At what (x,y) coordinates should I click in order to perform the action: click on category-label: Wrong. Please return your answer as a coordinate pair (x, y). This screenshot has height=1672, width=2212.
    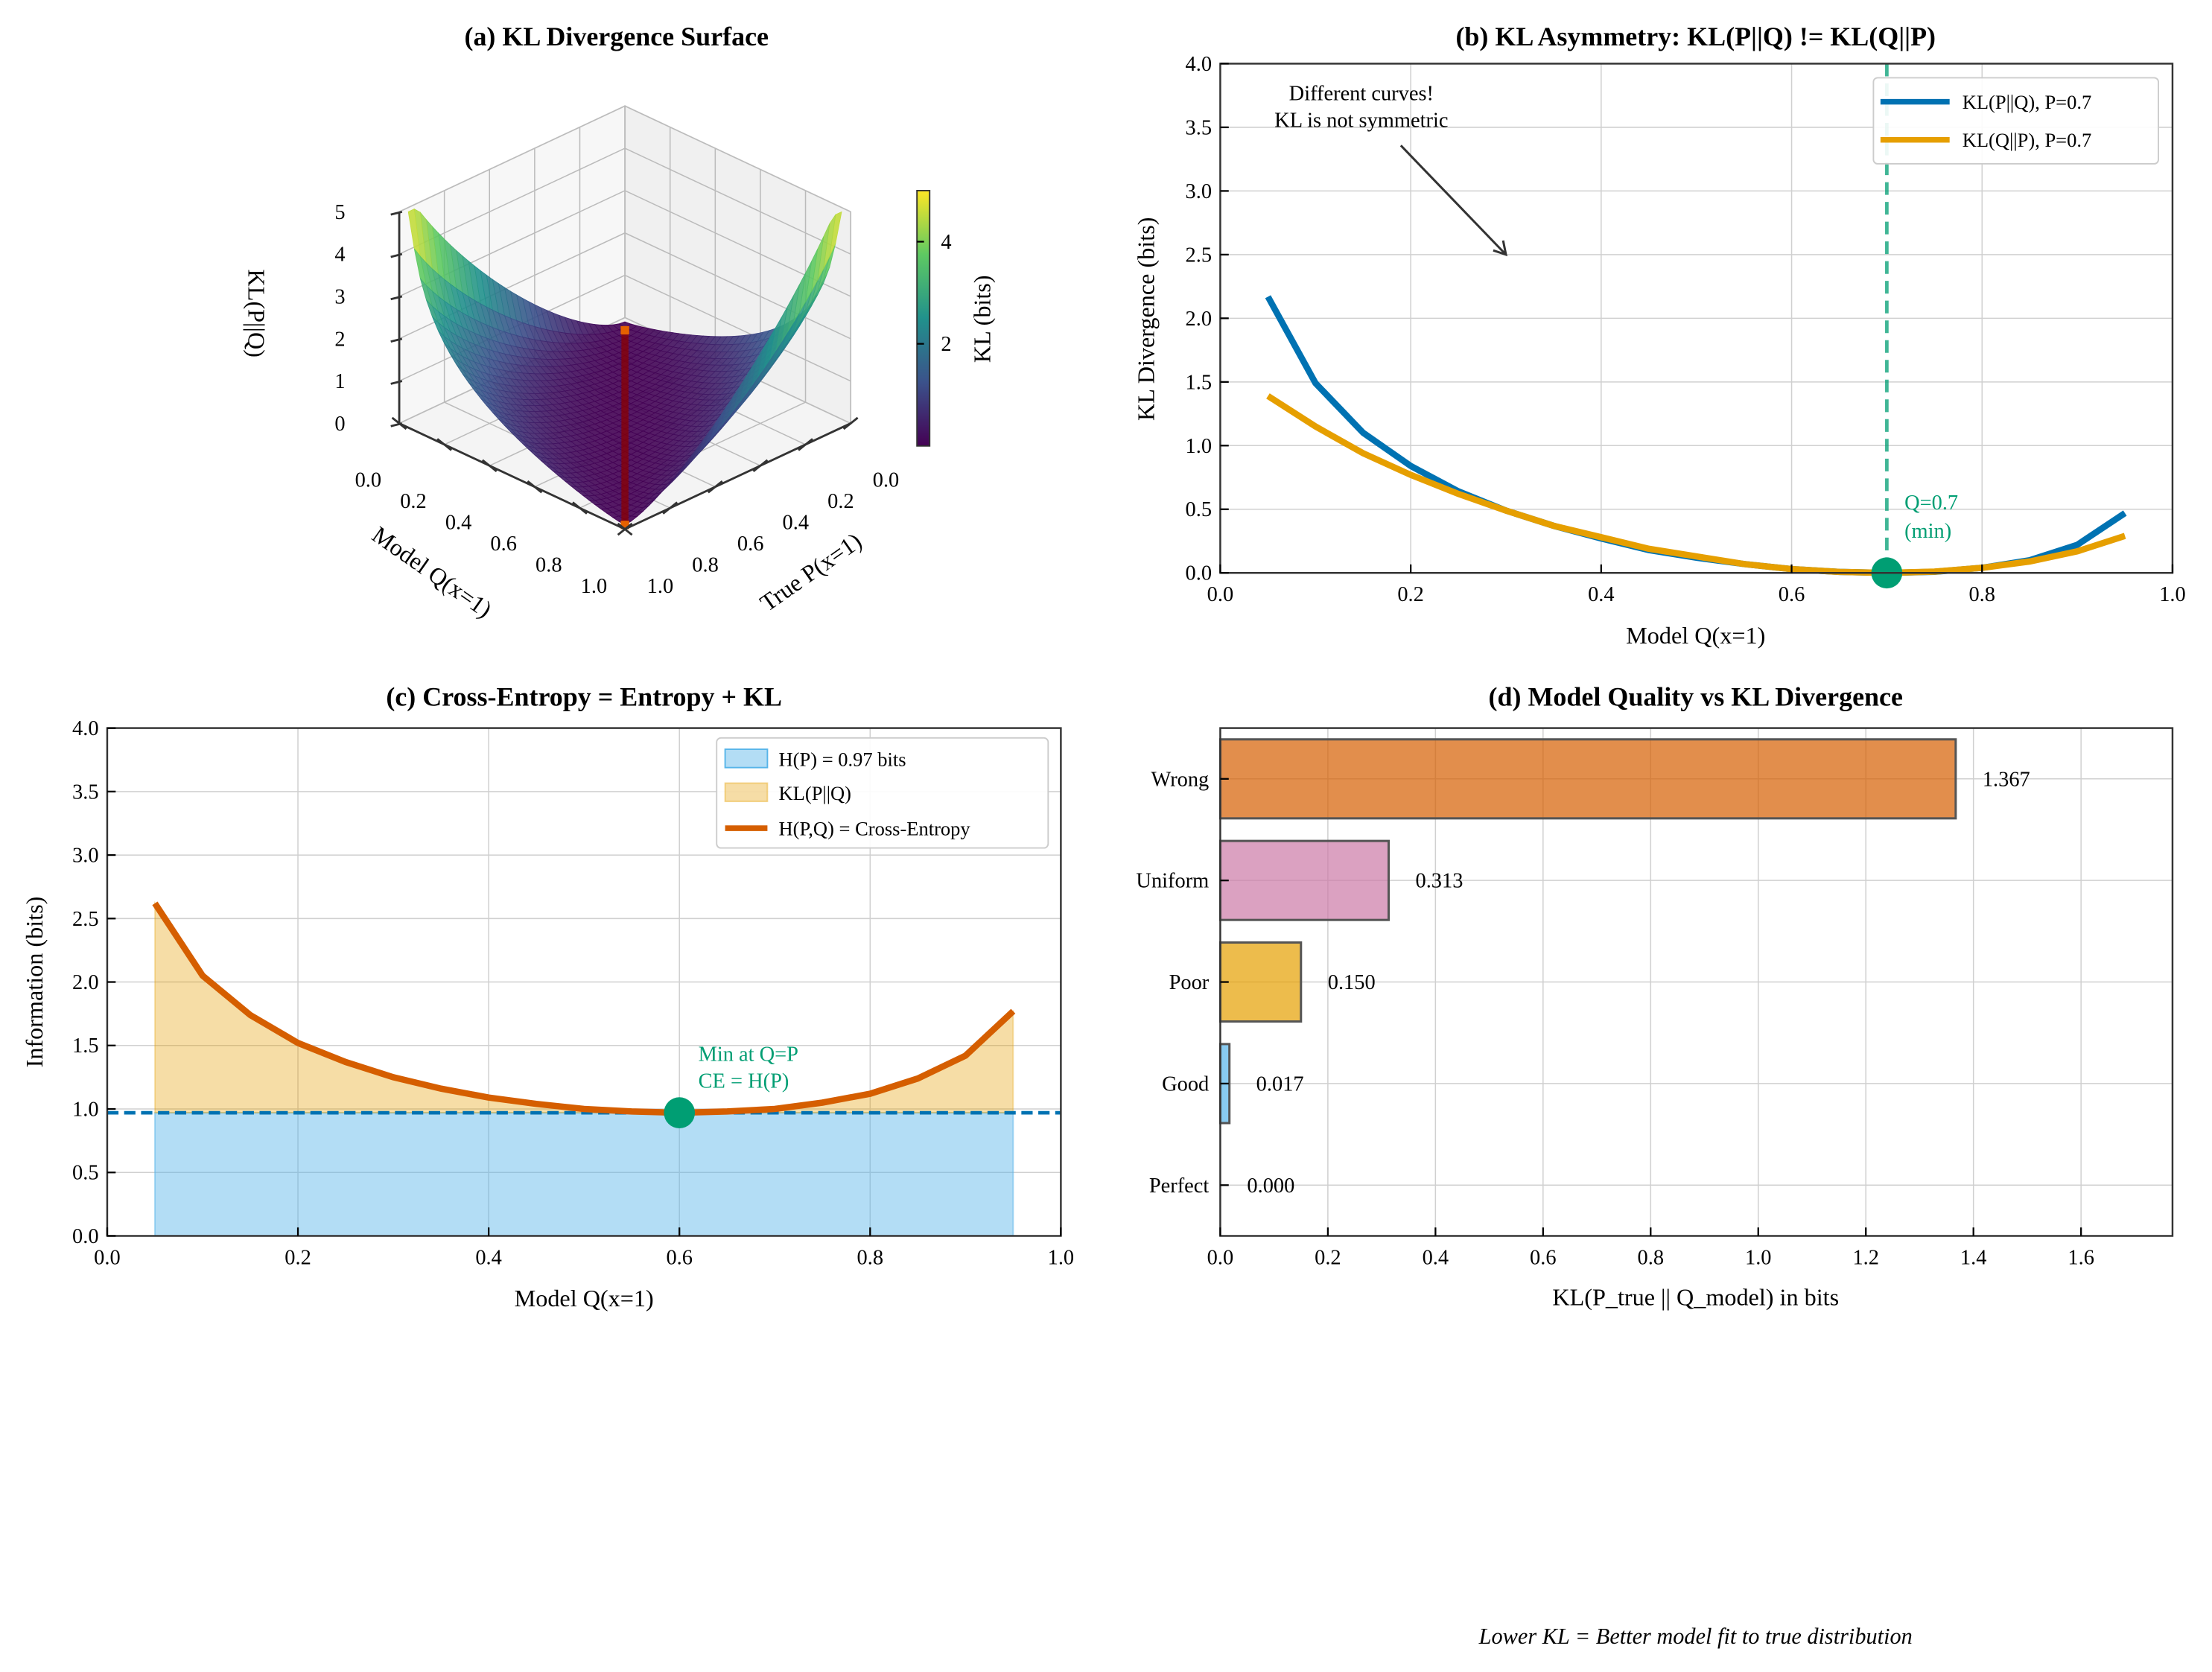
    Looking at the image, I should click on (1180, 779).